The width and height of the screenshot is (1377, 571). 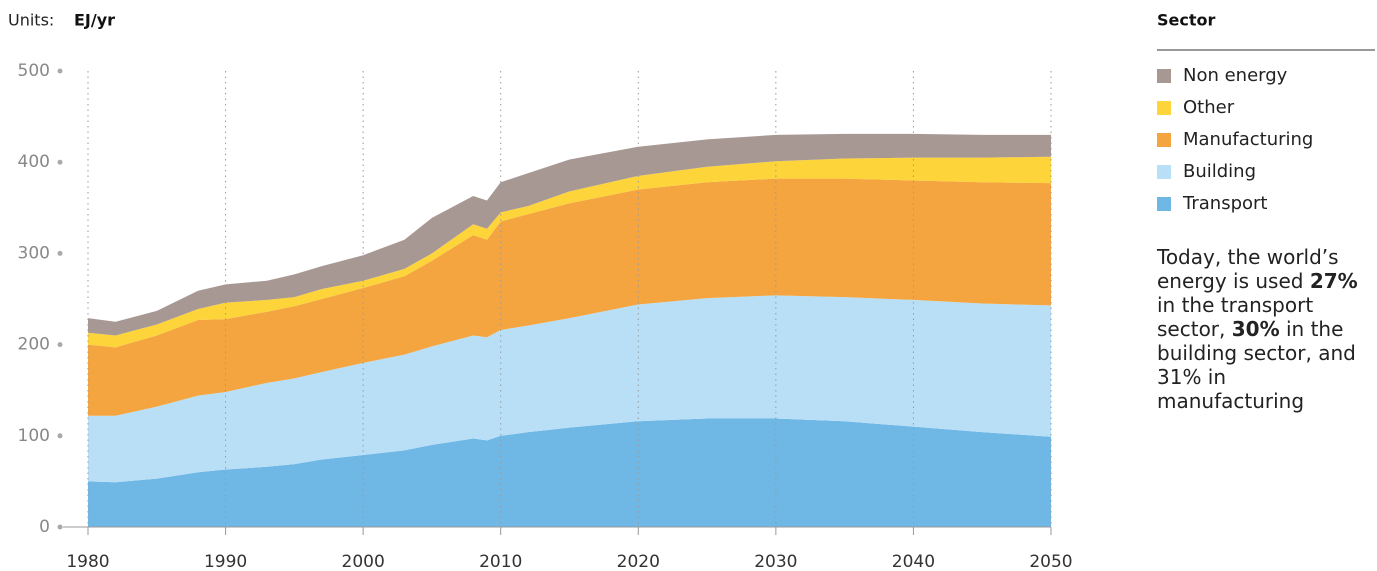 I want to click on y-tick-label: 100, so click(x=34, y=436).